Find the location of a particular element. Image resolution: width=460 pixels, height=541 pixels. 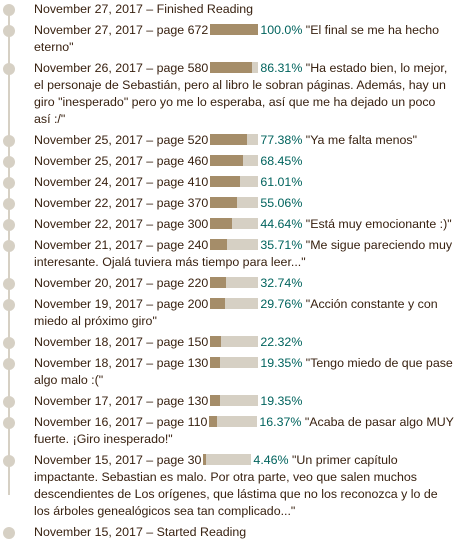

entry-date: November 16, 2017 is located at coordinates (88, 422).